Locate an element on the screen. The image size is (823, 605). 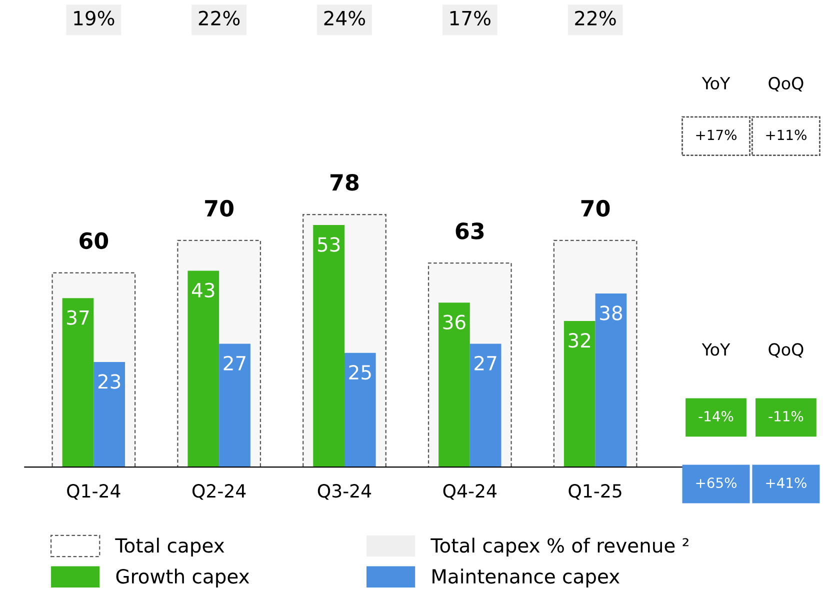
text: 24% is located at coordinates (345, 18).